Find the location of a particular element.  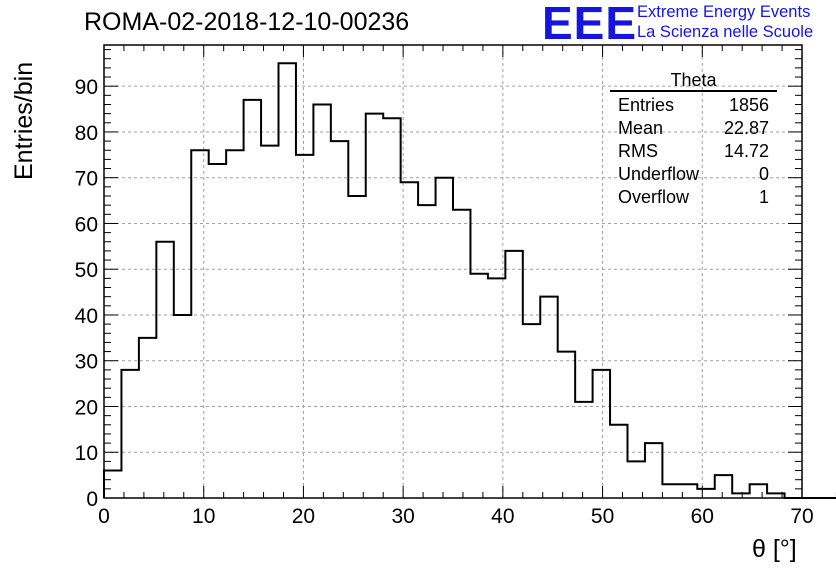

x-tick-label: 30 is located at coordinates (402, 516).